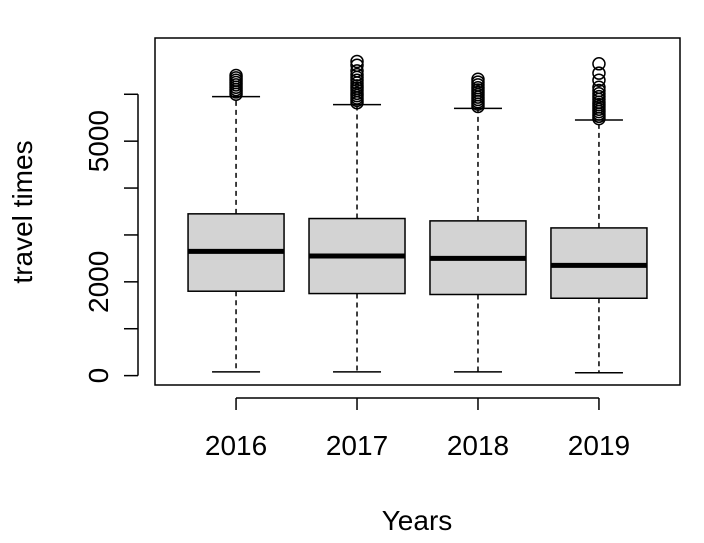 This screenshot has height=543, width=704. Describe the element at coordinates (599, 445) in the screenshot. I see `x-tick-label: 2019` at that location.